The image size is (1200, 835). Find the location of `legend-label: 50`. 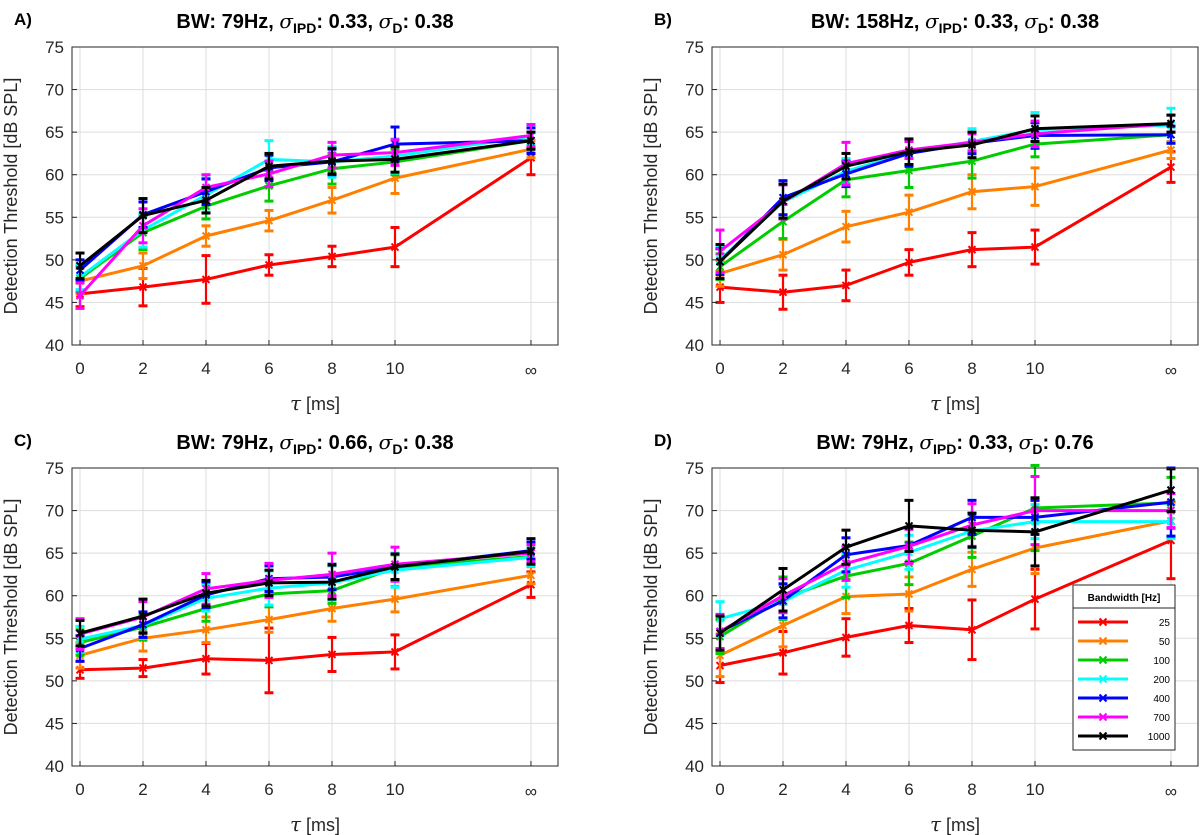

legend-label: 50 is located at coordinates (1165, 642).